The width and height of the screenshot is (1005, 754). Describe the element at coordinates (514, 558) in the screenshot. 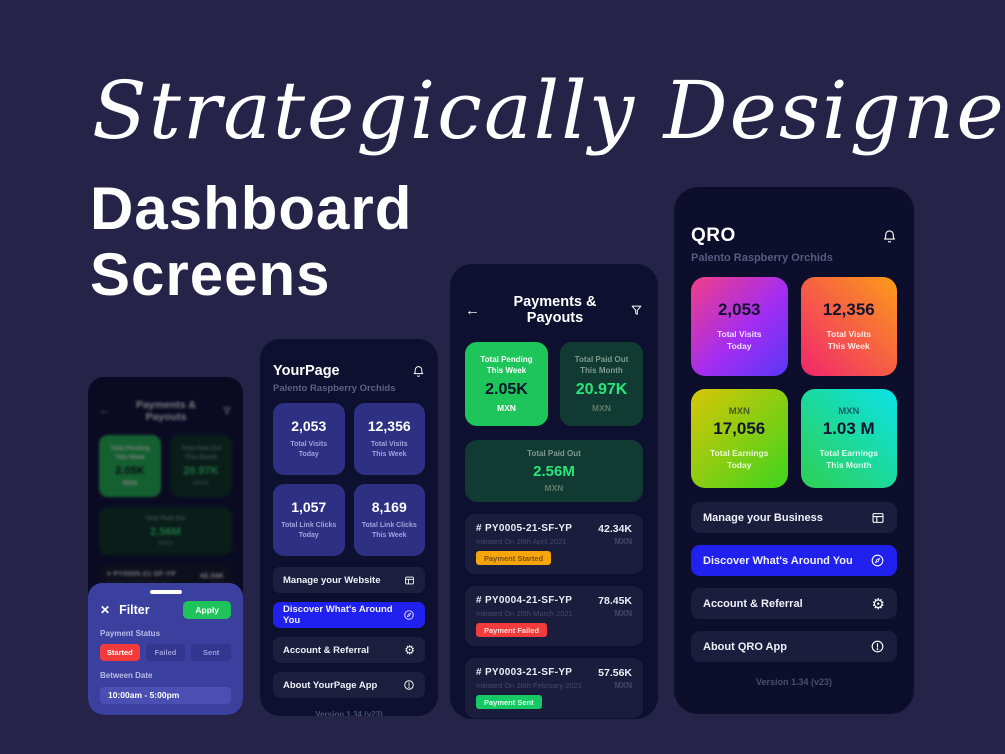

I see `status-badge-started: Payment Started` at that location.